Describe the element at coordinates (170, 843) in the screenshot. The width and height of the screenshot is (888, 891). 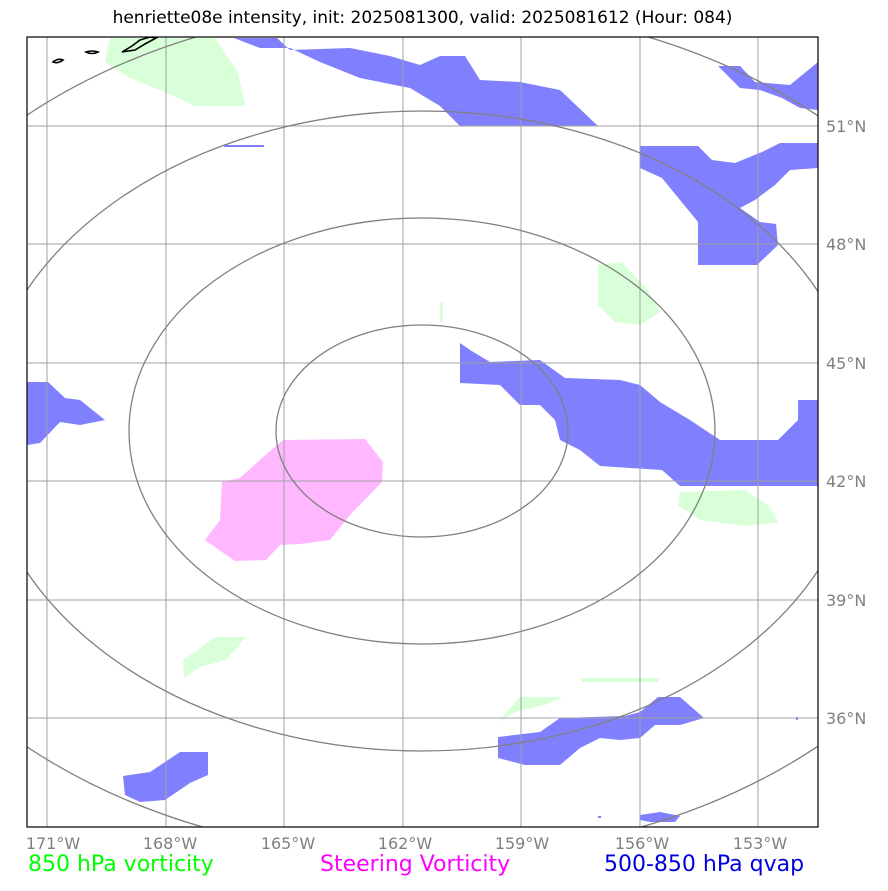
I see `lon-tick-label: 168°W` at that location.